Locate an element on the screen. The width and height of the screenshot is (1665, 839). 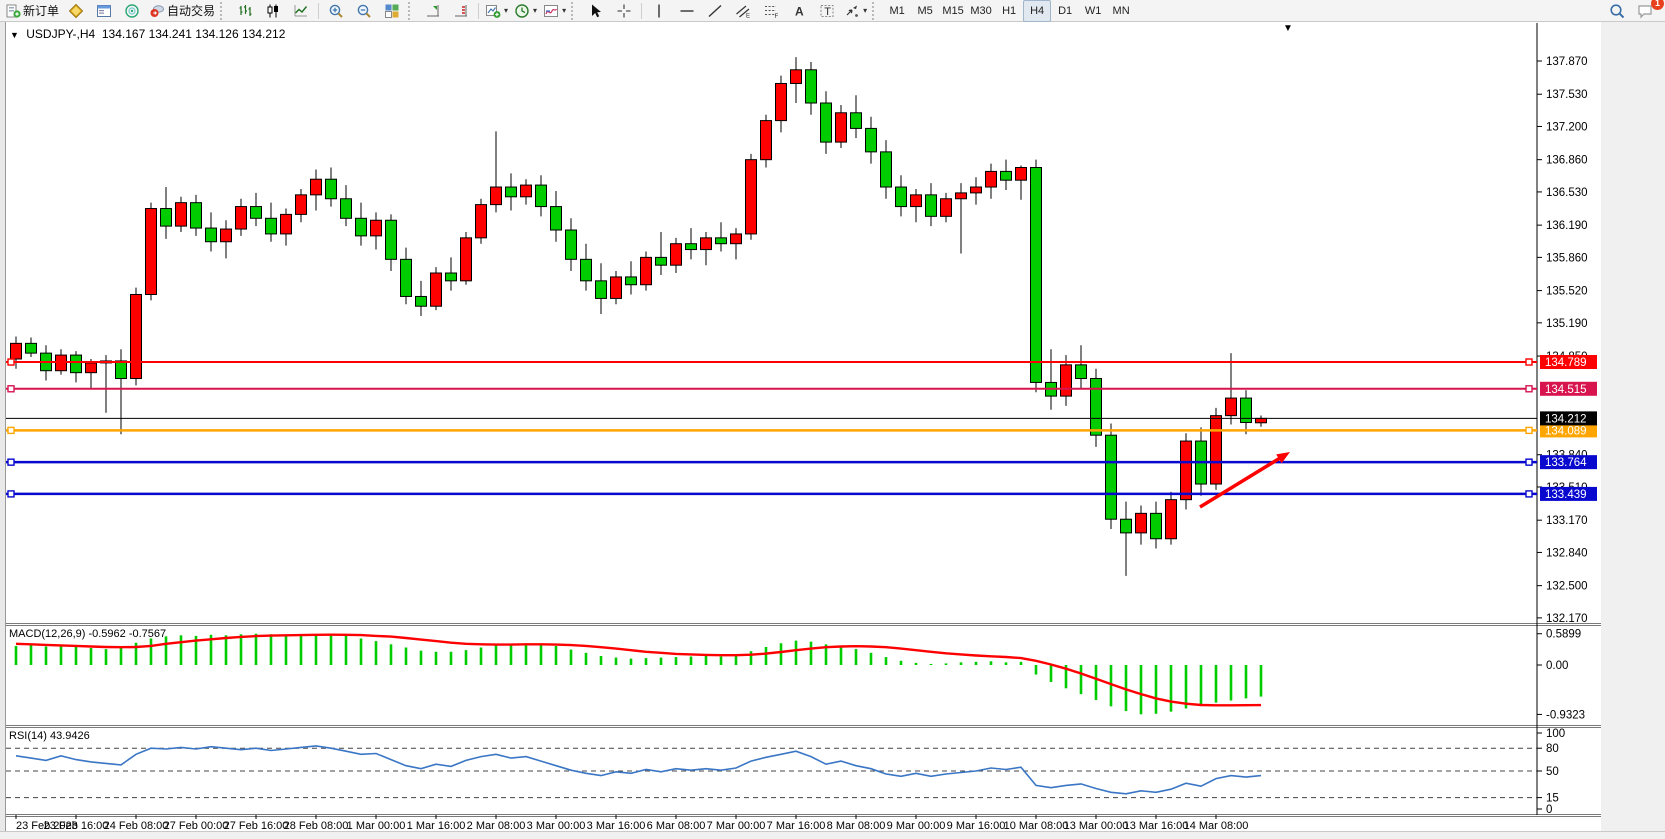
price-tick-label: 136.190 is located at coordinates (1567, 226).